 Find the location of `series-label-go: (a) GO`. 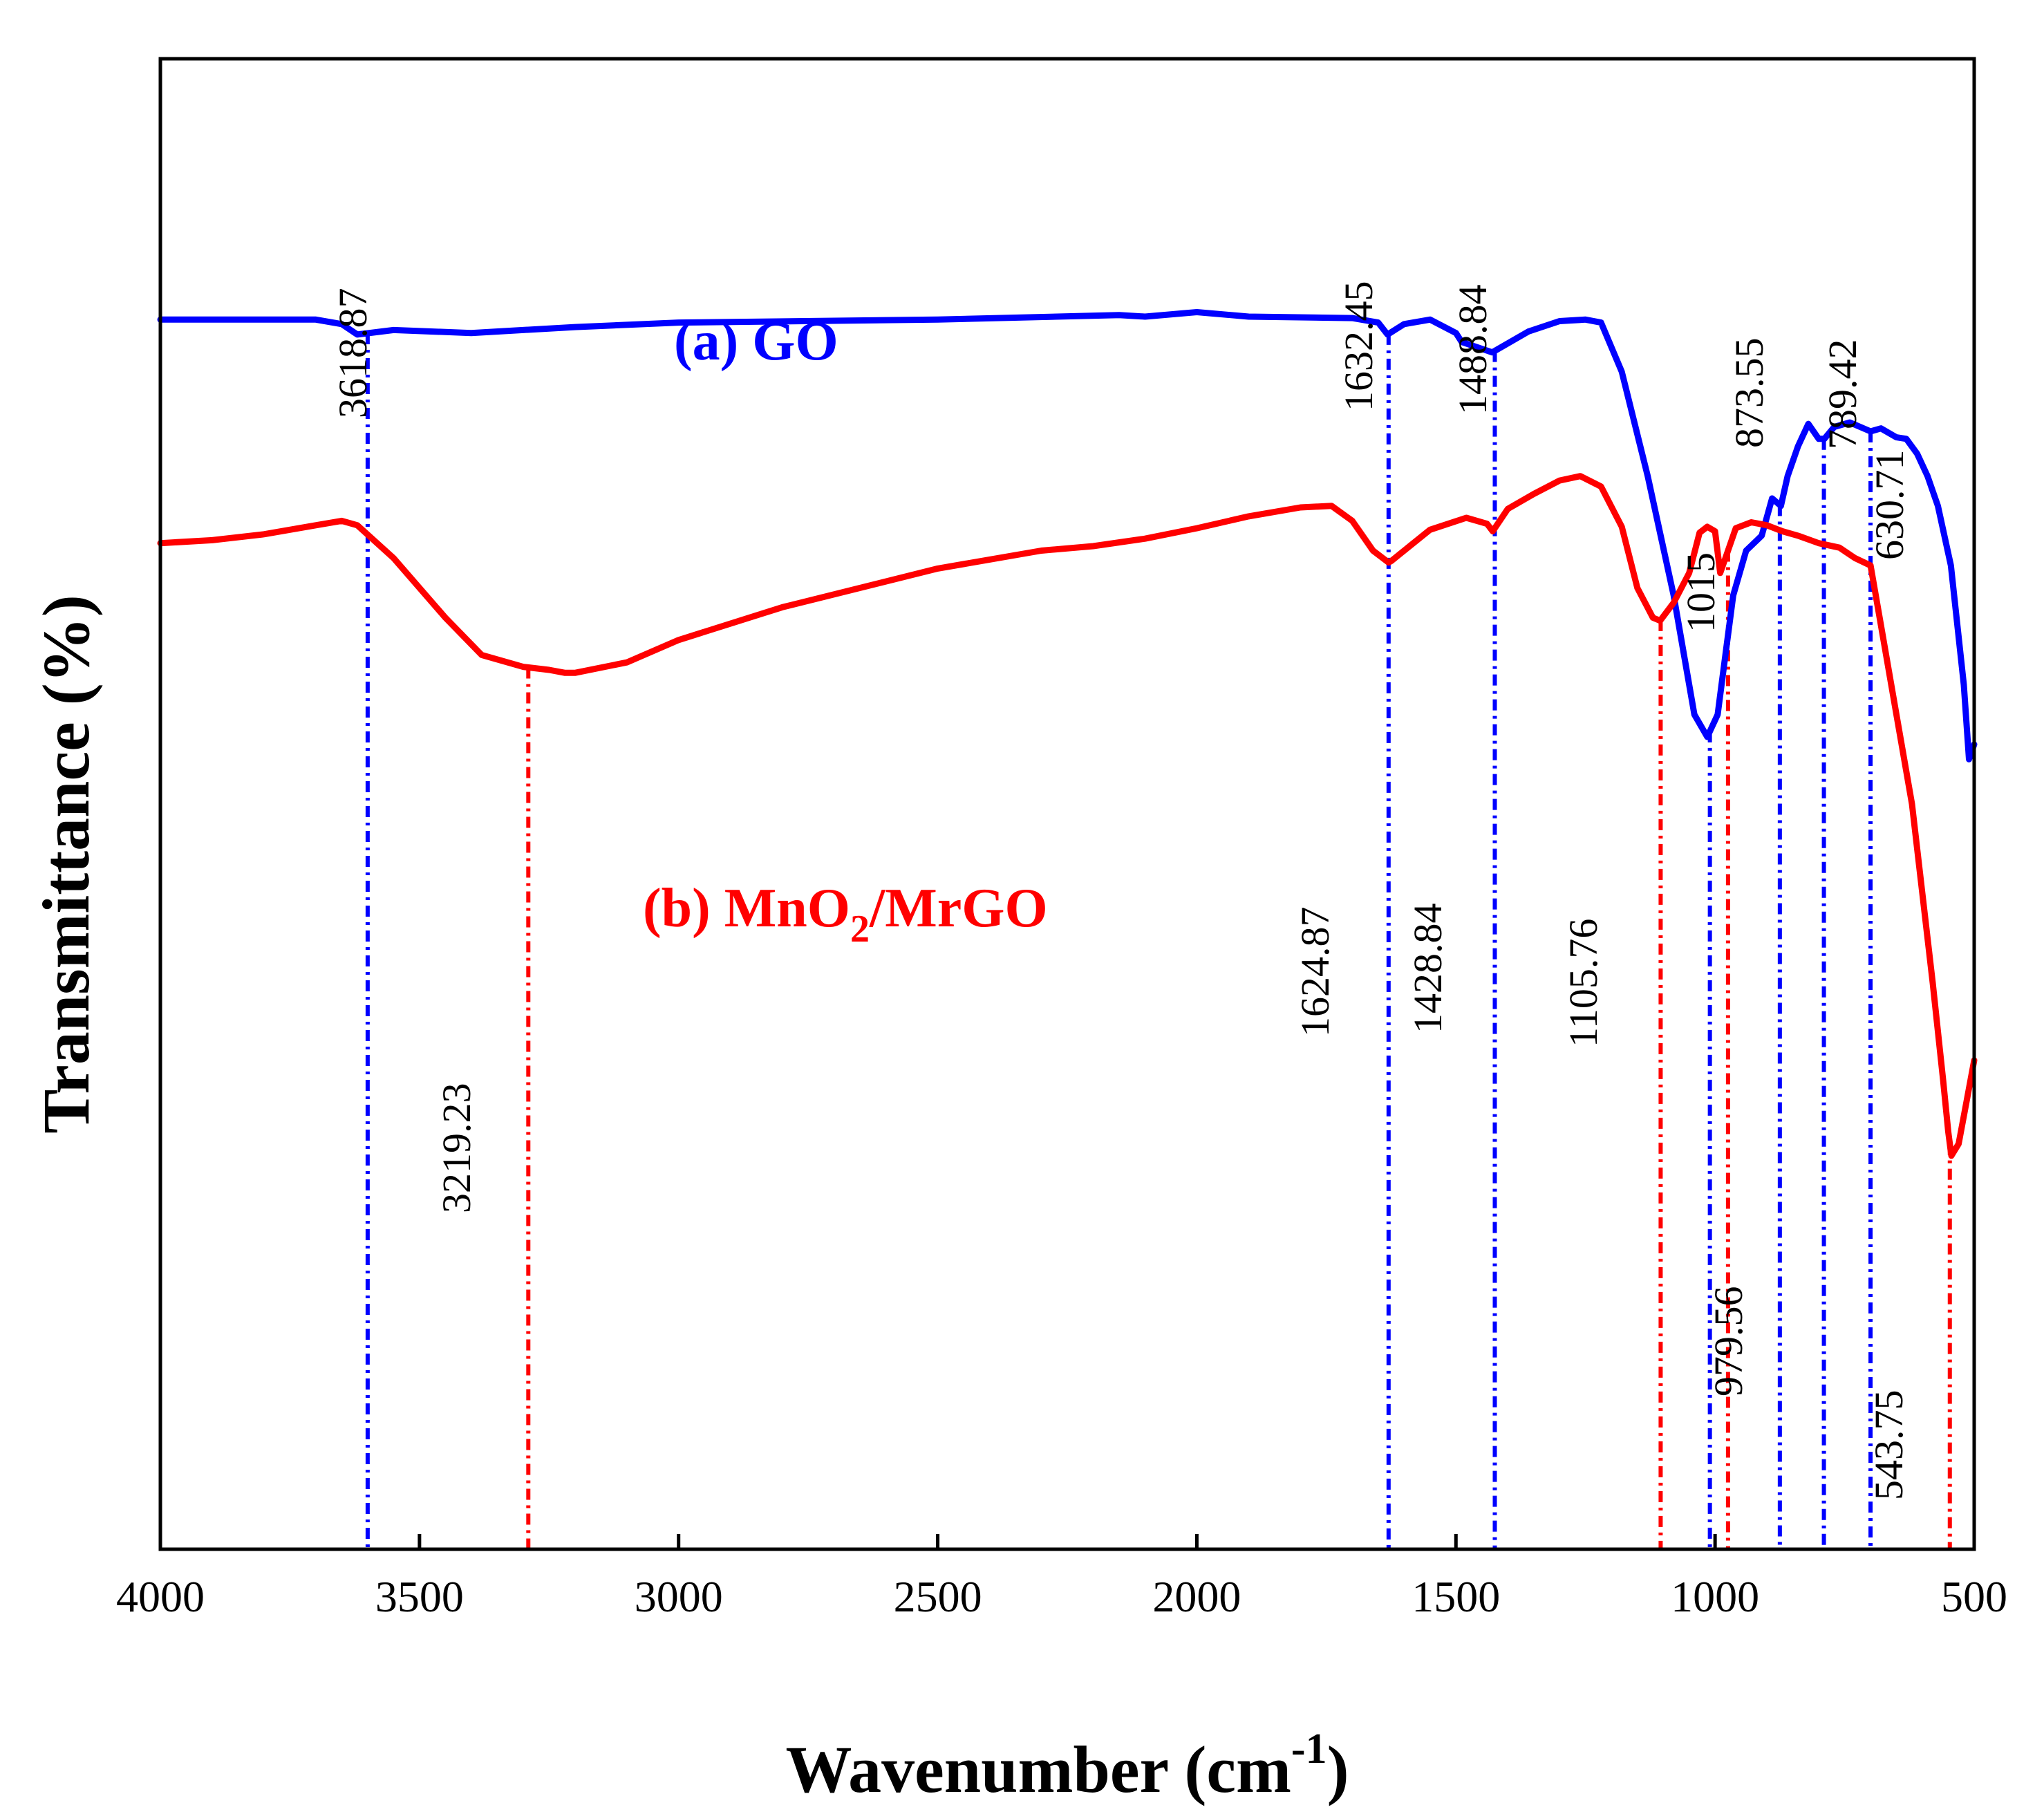

series-label-go: (a) GO is located at coordinates (756, 341).